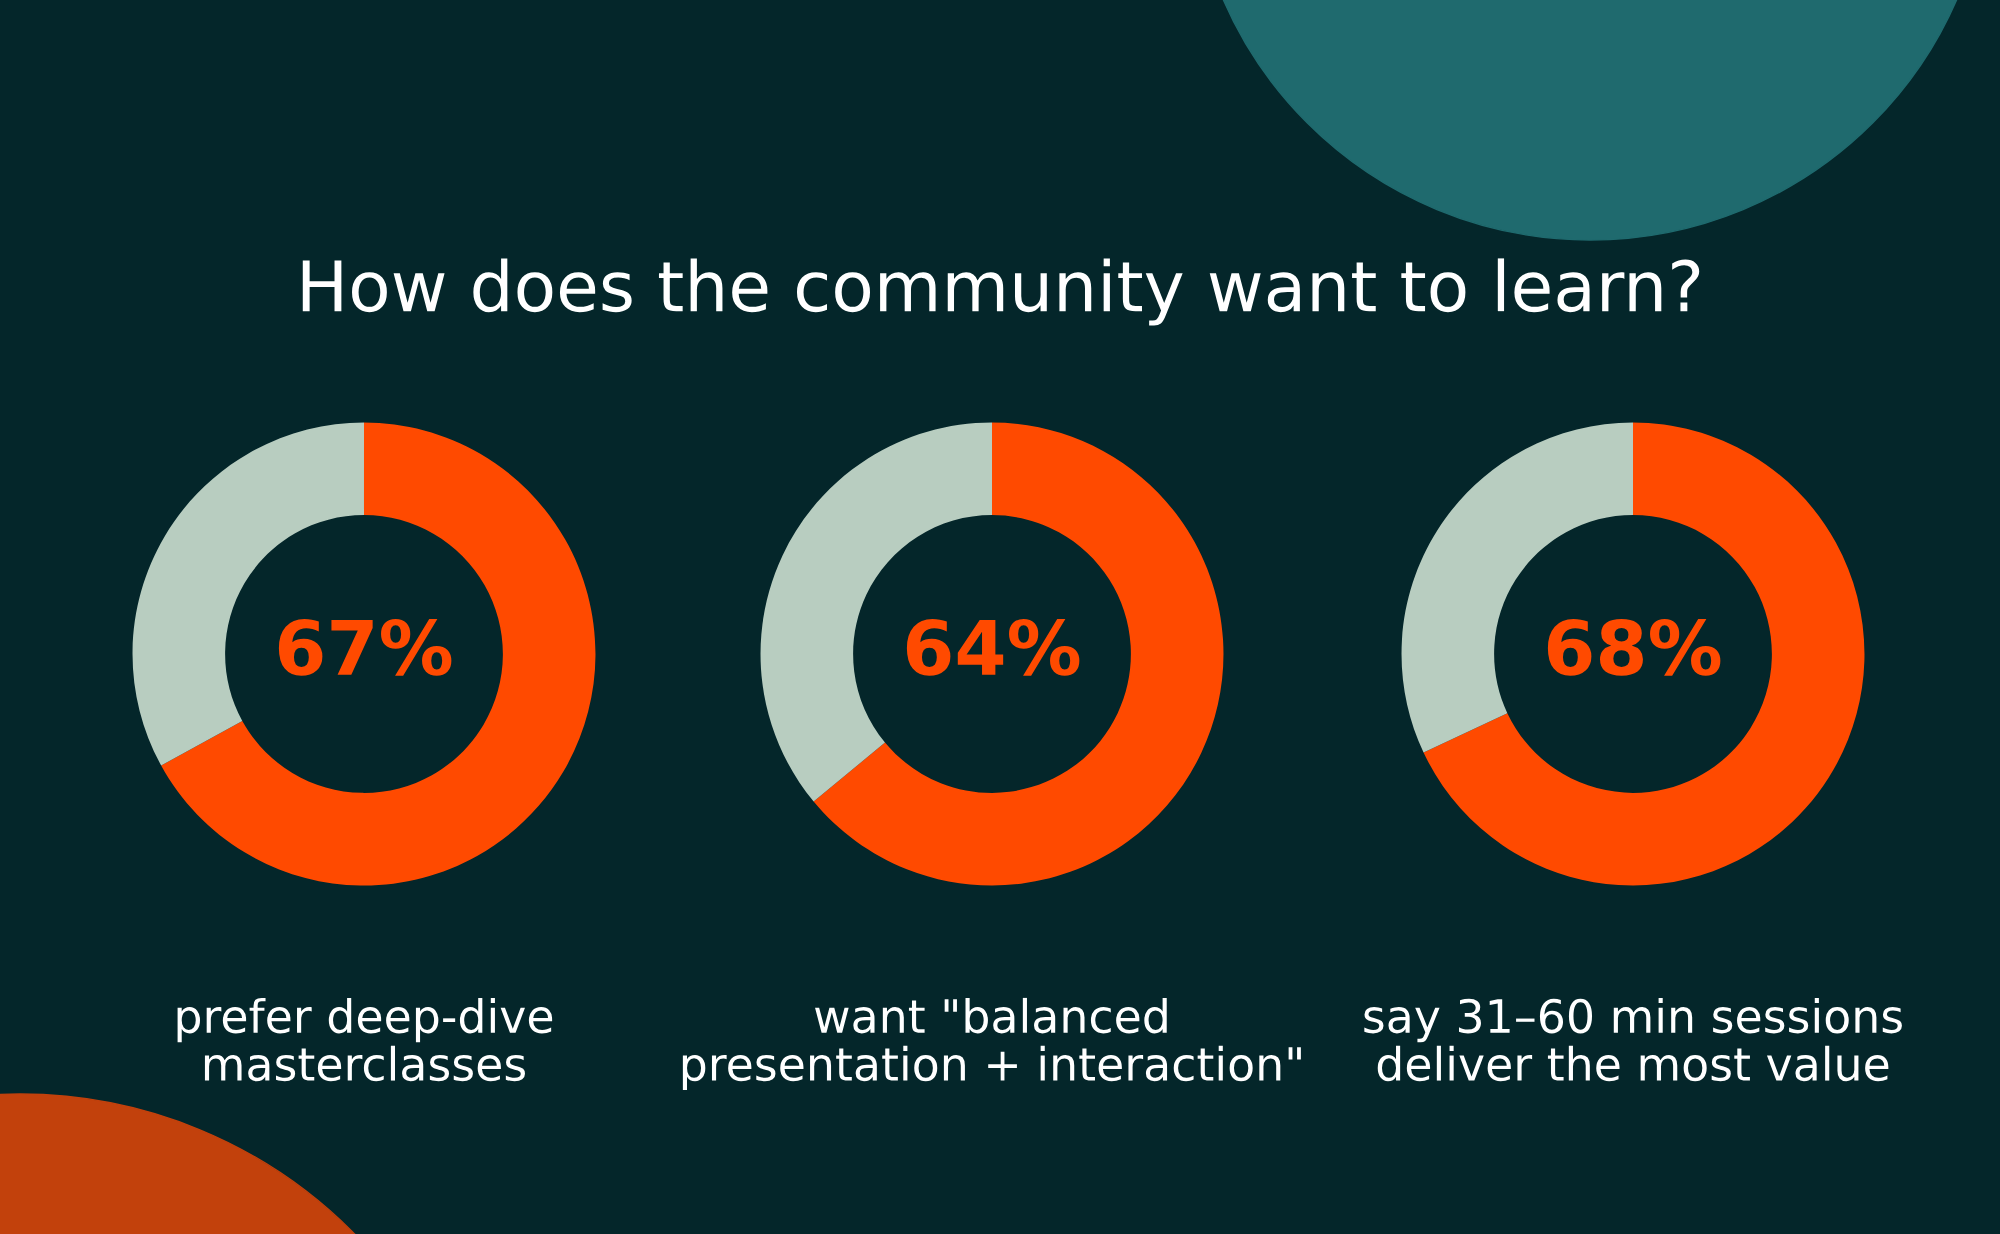 This screenshot has height=1234, width=2000. I want to click on text: want "balanced presentation + interaction", so click(991, 1044).